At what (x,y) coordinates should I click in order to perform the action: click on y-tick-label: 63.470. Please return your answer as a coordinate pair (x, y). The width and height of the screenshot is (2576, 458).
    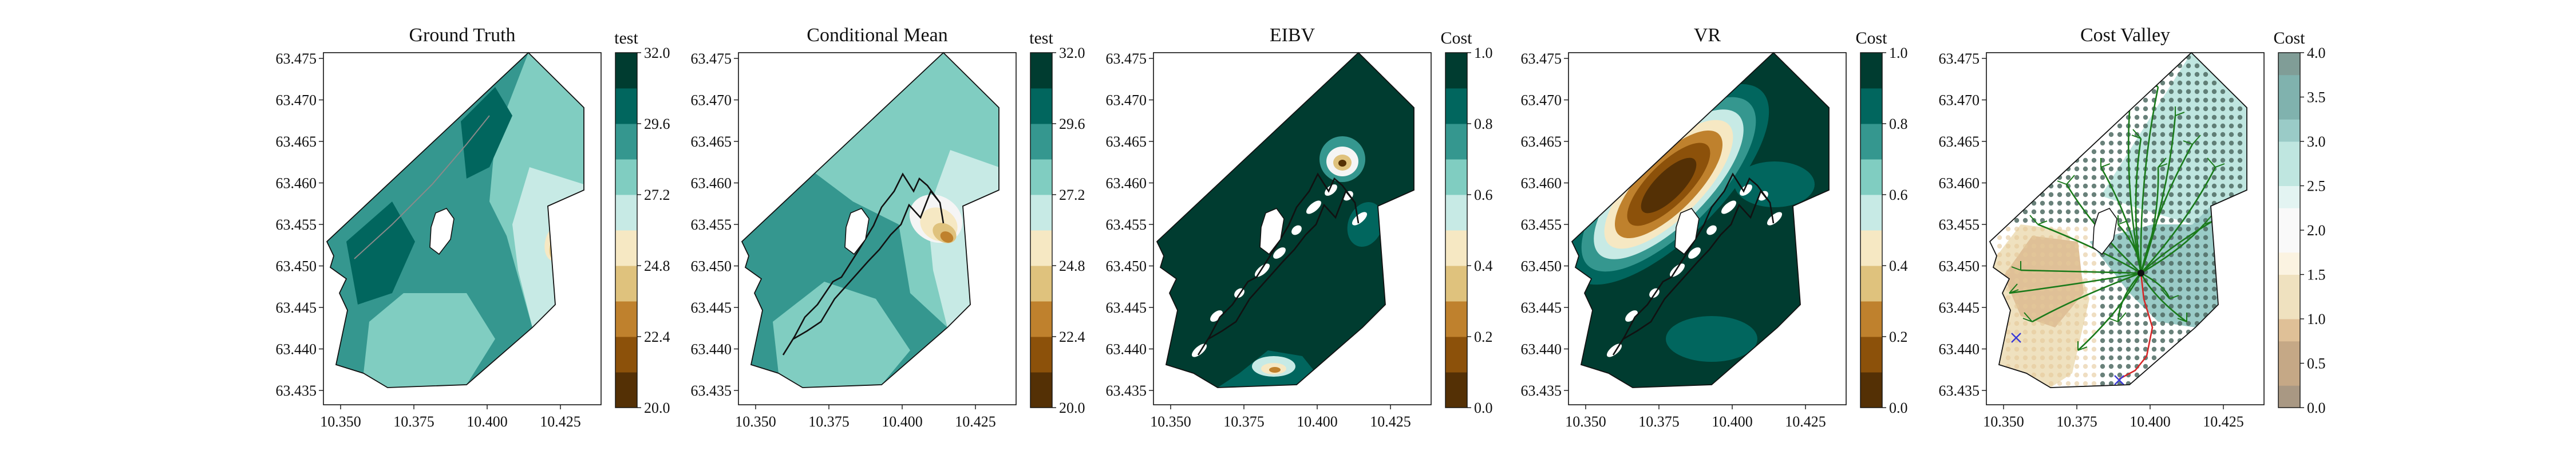
    Looking at the image, I should click on (1541, 100).